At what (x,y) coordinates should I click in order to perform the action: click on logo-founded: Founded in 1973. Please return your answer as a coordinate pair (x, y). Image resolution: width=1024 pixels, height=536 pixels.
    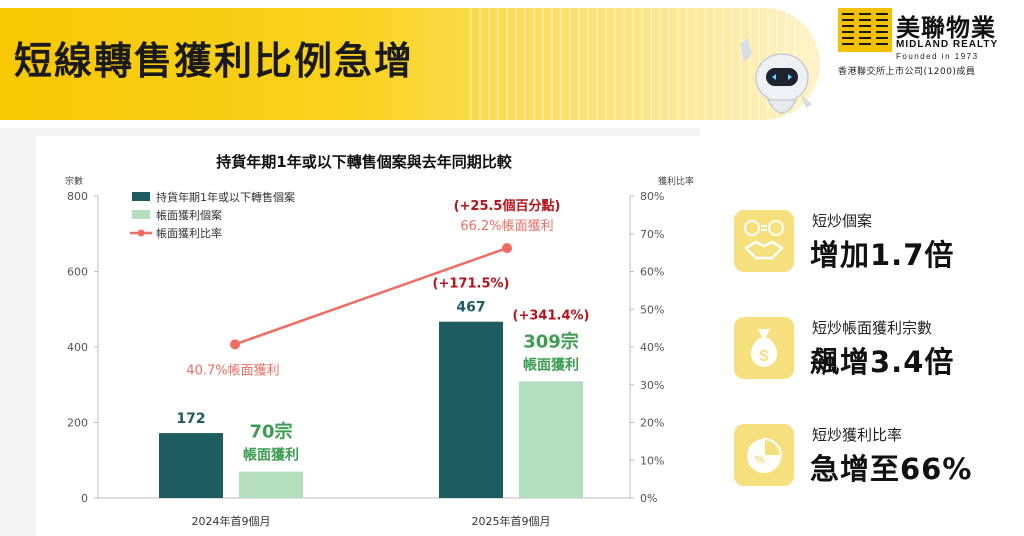
    Looking at the image, I should click on (937, 56).